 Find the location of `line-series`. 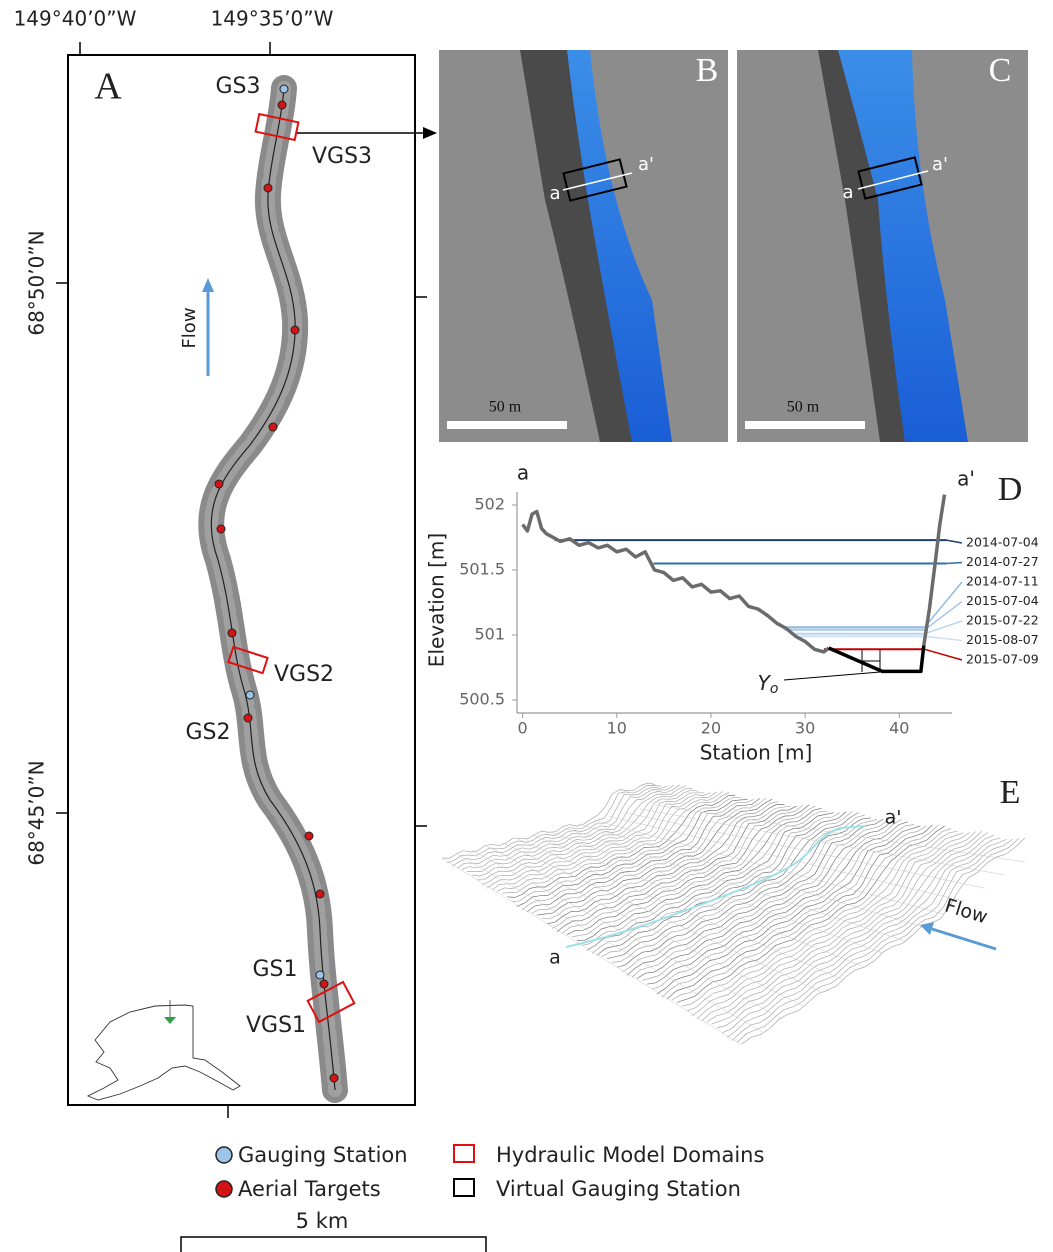

line-series is located at coordinates (675, 581).